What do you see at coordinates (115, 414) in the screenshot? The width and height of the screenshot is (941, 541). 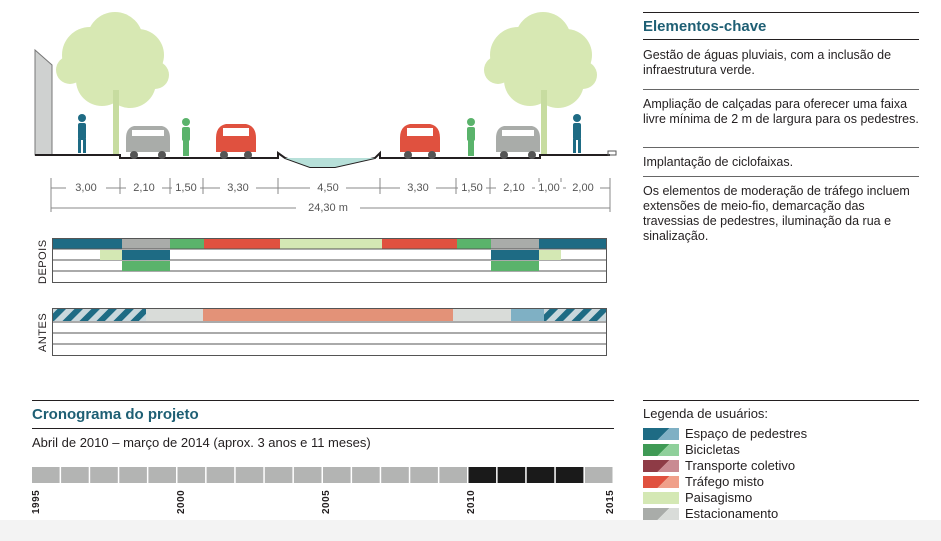 I see `timeline-title: Cronograma do projeto` at bounding box center [115, 414].